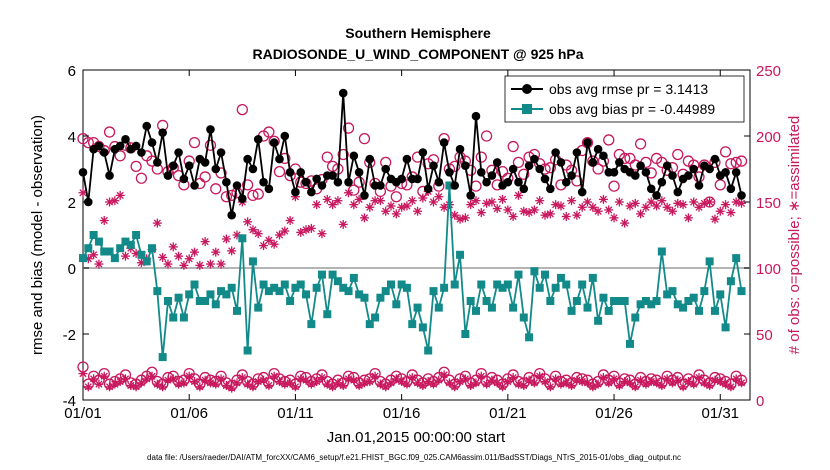  Describe the element at coordinates (72, 71) in the screenshot. I see `y-tick-label: 6` at that location.